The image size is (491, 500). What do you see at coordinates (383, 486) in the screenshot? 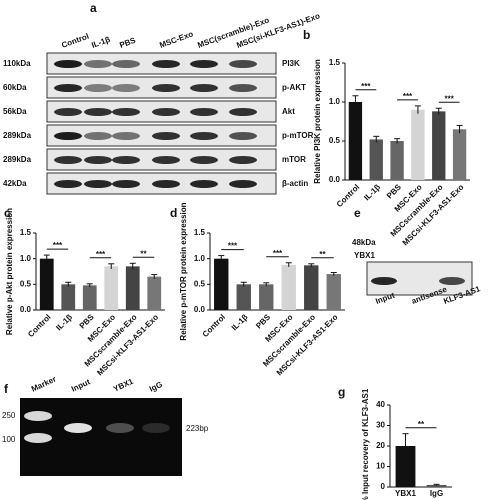
I see `y-tick-label: 0` at bounding box center [383, 486].